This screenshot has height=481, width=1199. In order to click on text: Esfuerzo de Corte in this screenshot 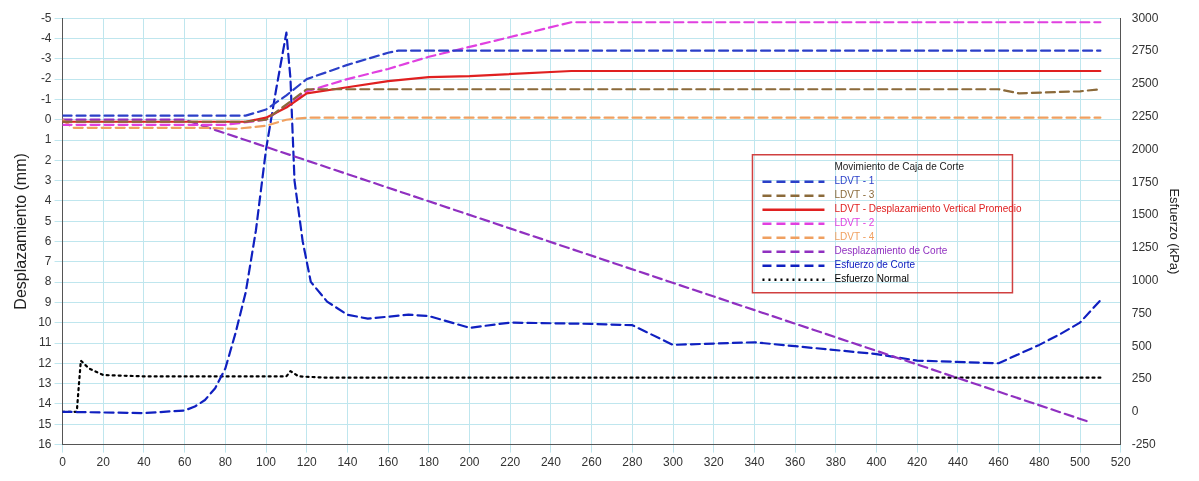, I will do `click(875, 265)`.